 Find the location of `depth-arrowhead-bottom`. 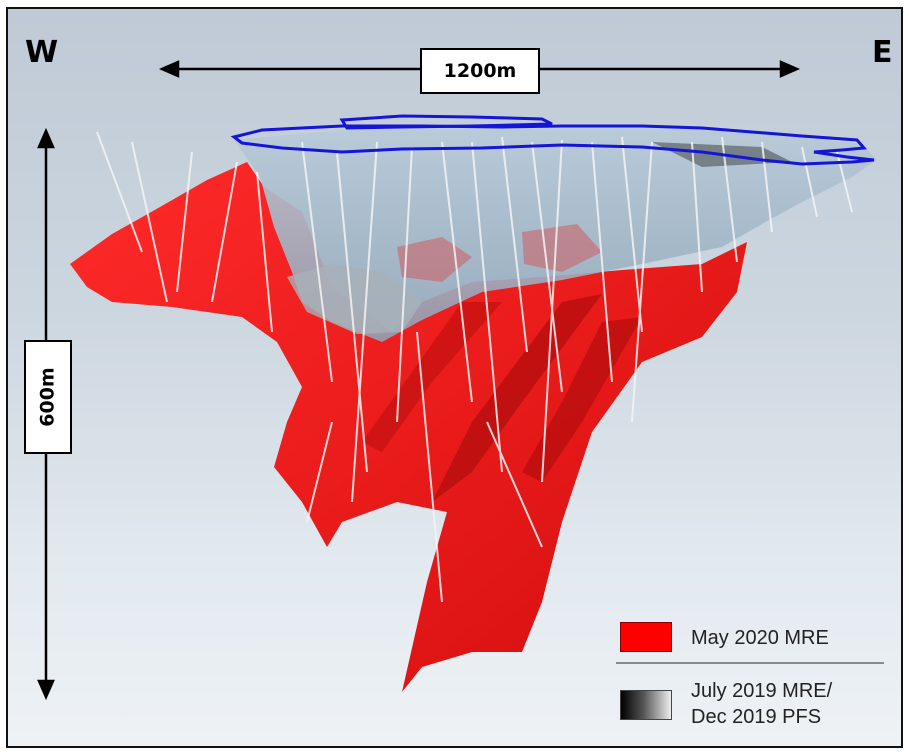

depth-arrowhead-bottom is located at coordinates (46, 690).